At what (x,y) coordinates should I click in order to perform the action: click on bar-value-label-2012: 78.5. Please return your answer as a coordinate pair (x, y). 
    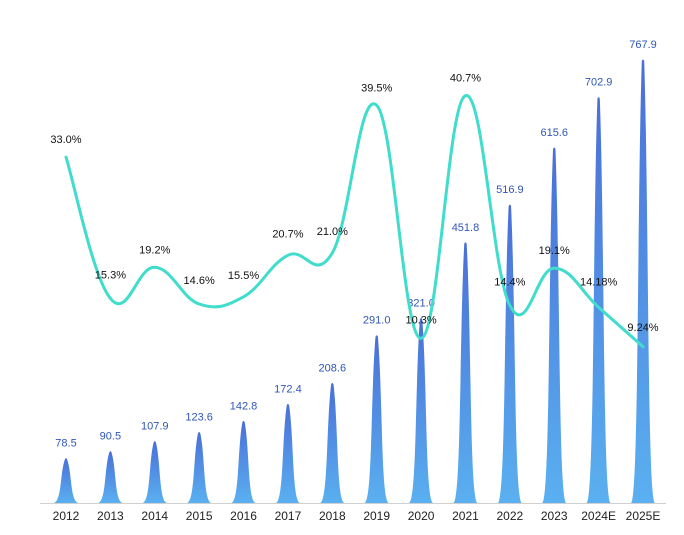
    Looking at the image, I should click on (65, 444).